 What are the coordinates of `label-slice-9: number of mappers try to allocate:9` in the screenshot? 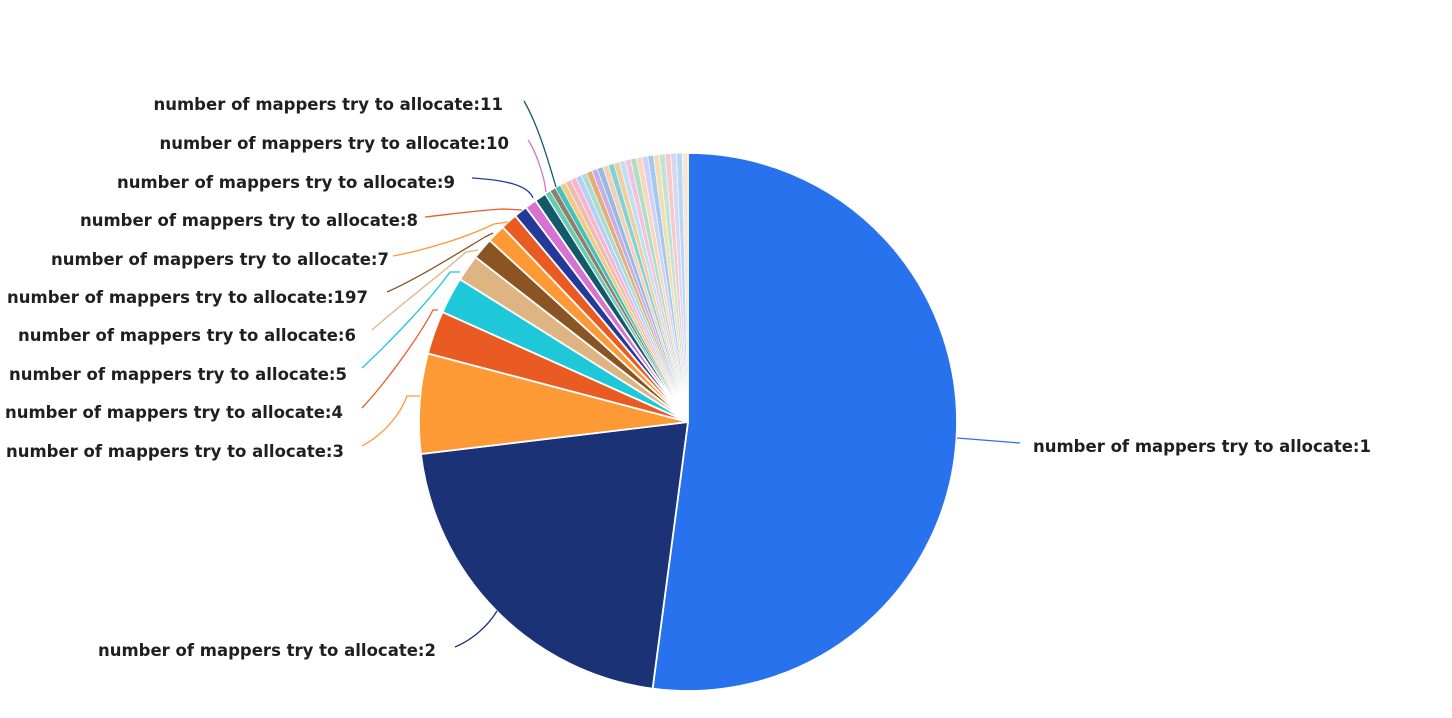 It's located at (286, 182).